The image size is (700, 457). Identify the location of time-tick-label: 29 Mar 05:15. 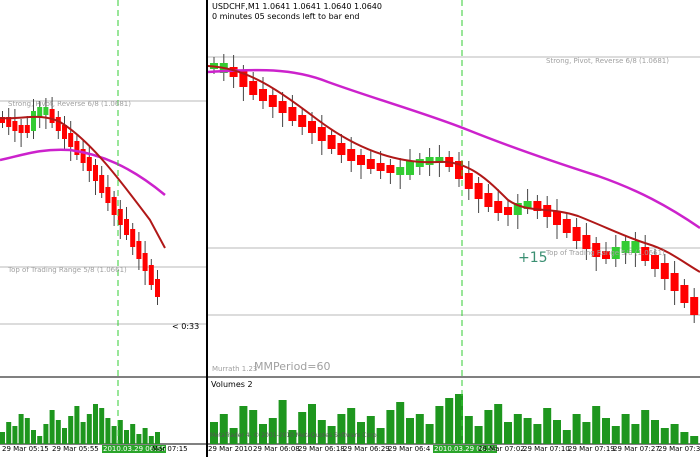
(25, 449).